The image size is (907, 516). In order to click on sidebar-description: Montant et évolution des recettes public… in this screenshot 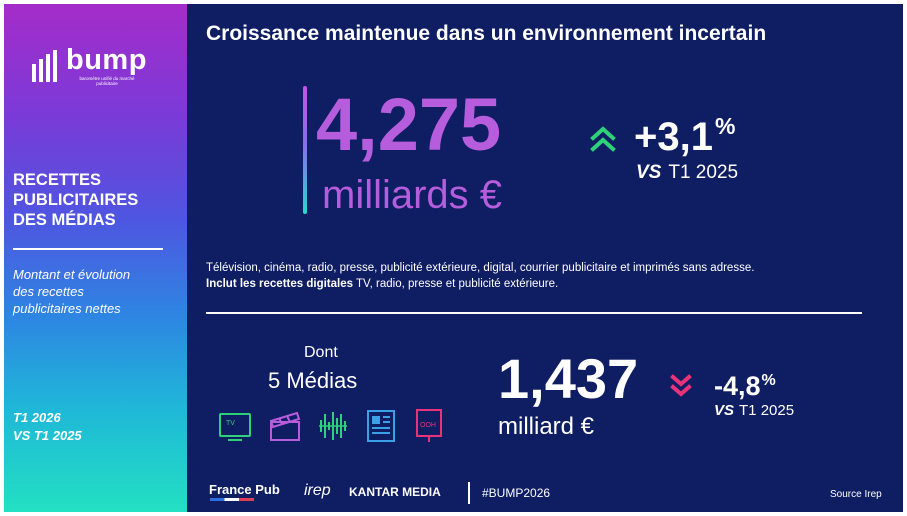, I will do `click(98, 291)`.